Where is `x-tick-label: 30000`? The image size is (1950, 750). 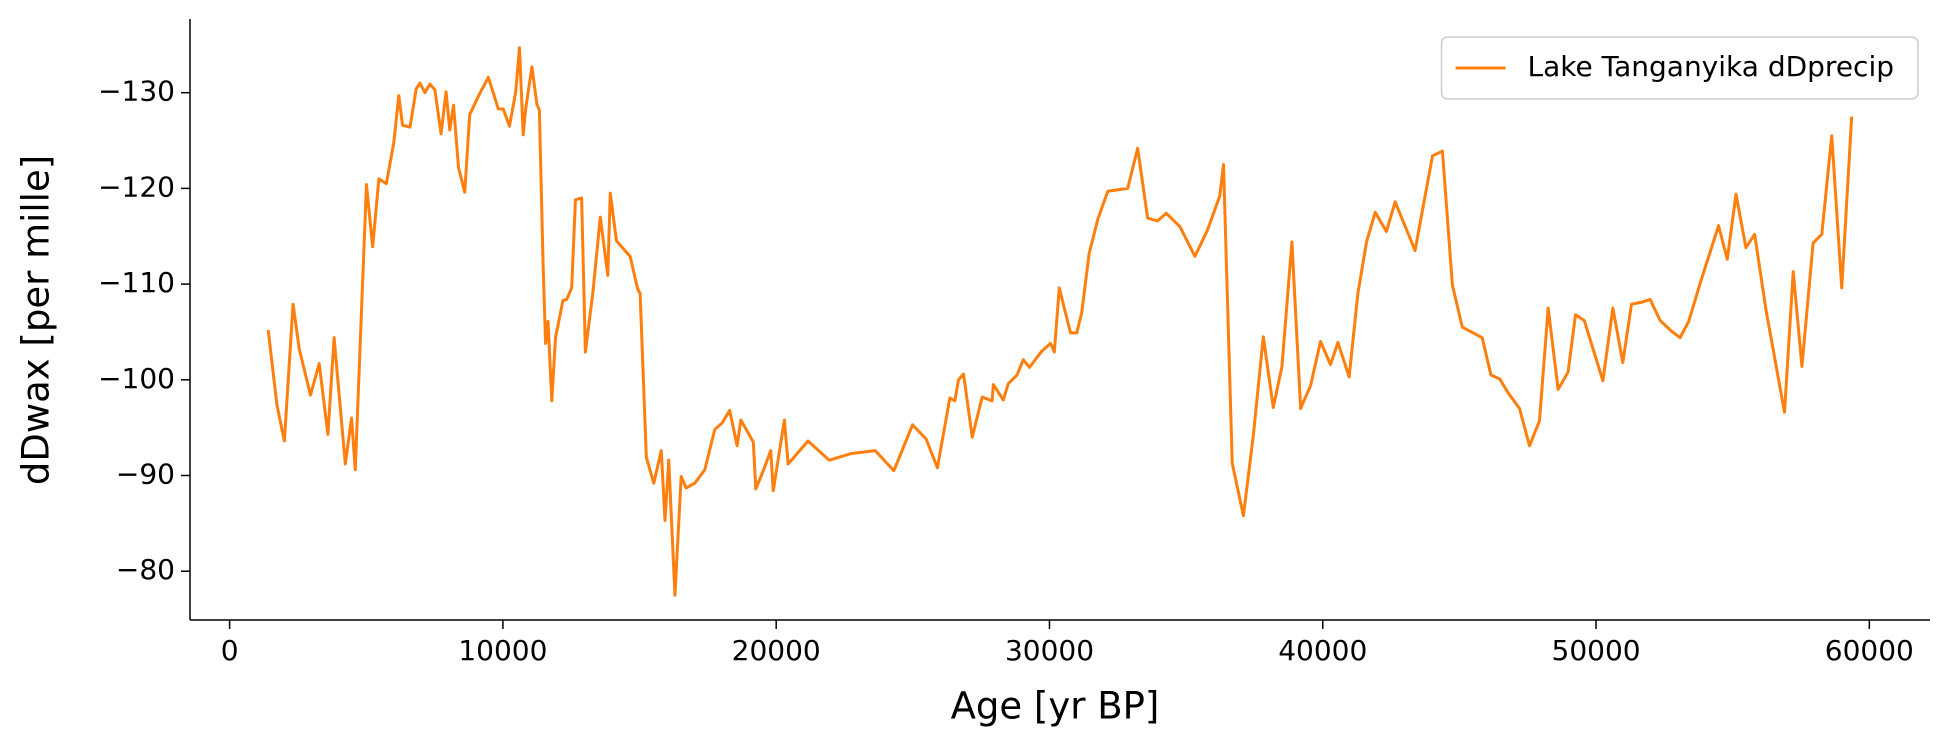 x-tick-label: 30000 is located at coordinates (1049, 650).